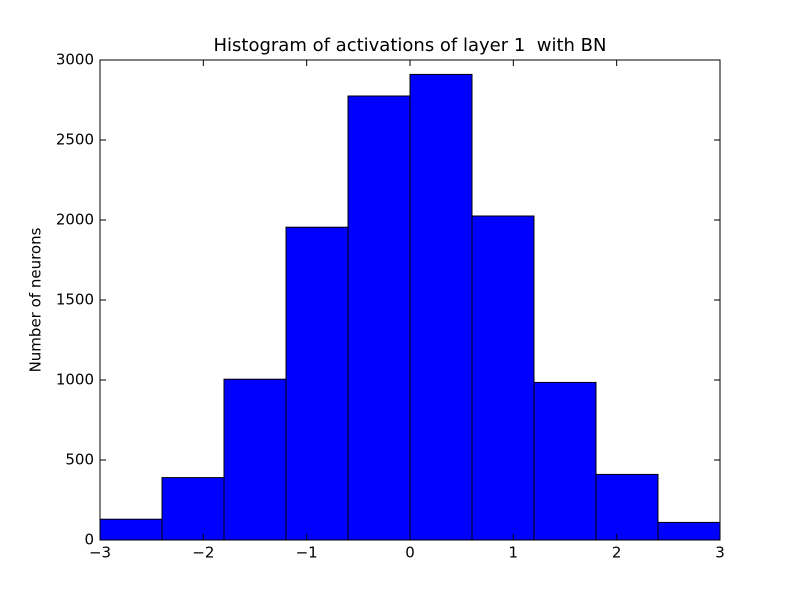  I want to click on x-tick-label: −1, so click(307, 553).